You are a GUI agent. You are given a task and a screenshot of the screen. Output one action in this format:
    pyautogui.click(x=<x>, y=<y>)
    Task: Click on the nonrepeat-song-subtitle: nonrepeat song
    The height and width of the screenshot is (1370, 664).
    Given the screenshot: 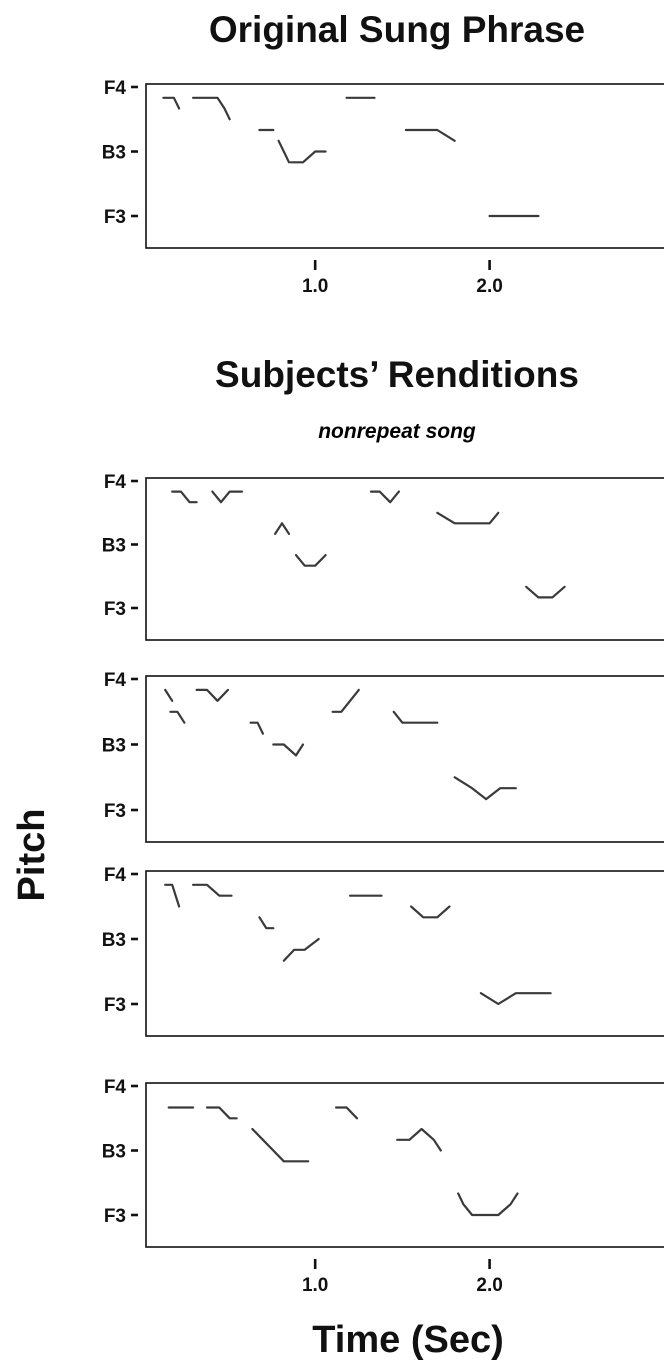 What is the action you would take?
    pyautogui.click(x=397, y=431)
    